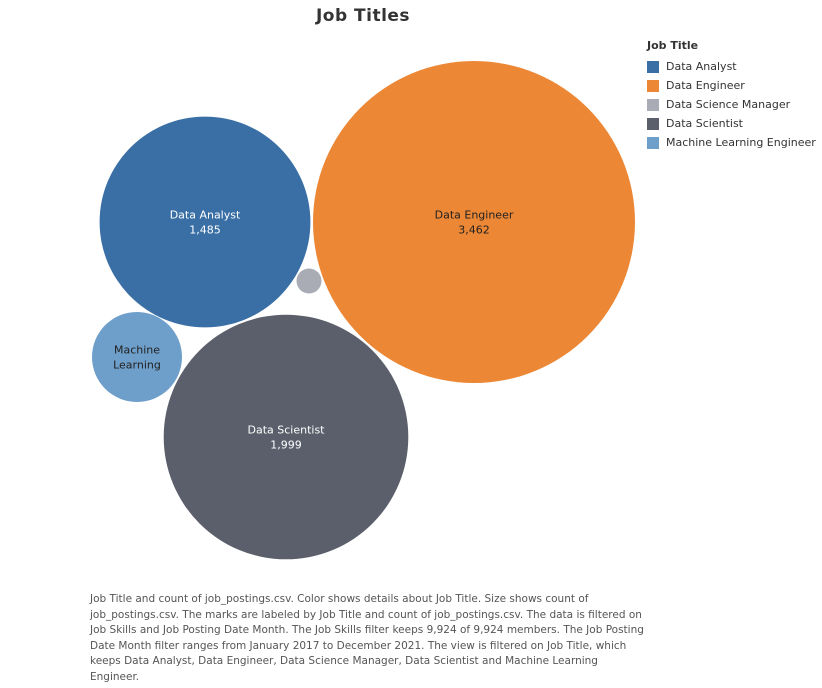 The height and width of the screenshot is (688, 822). I want to click on bubble-label-value: Learning, so click(137, 365).